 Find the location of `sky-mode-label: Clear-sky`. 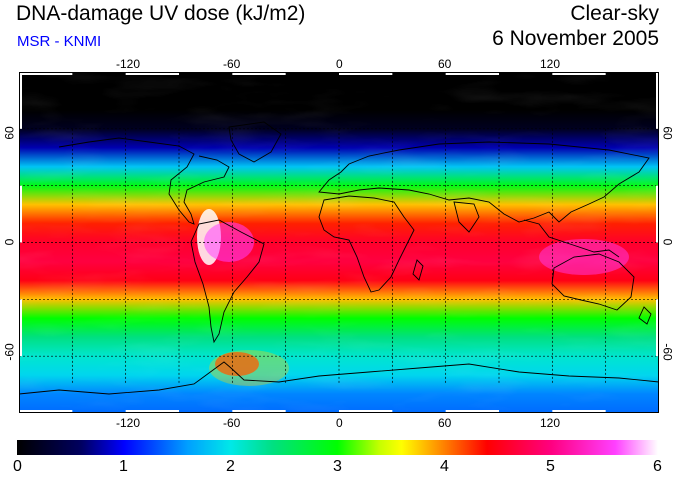

sky-mode-label: Clear-sky is located at coordinates (614, 13).